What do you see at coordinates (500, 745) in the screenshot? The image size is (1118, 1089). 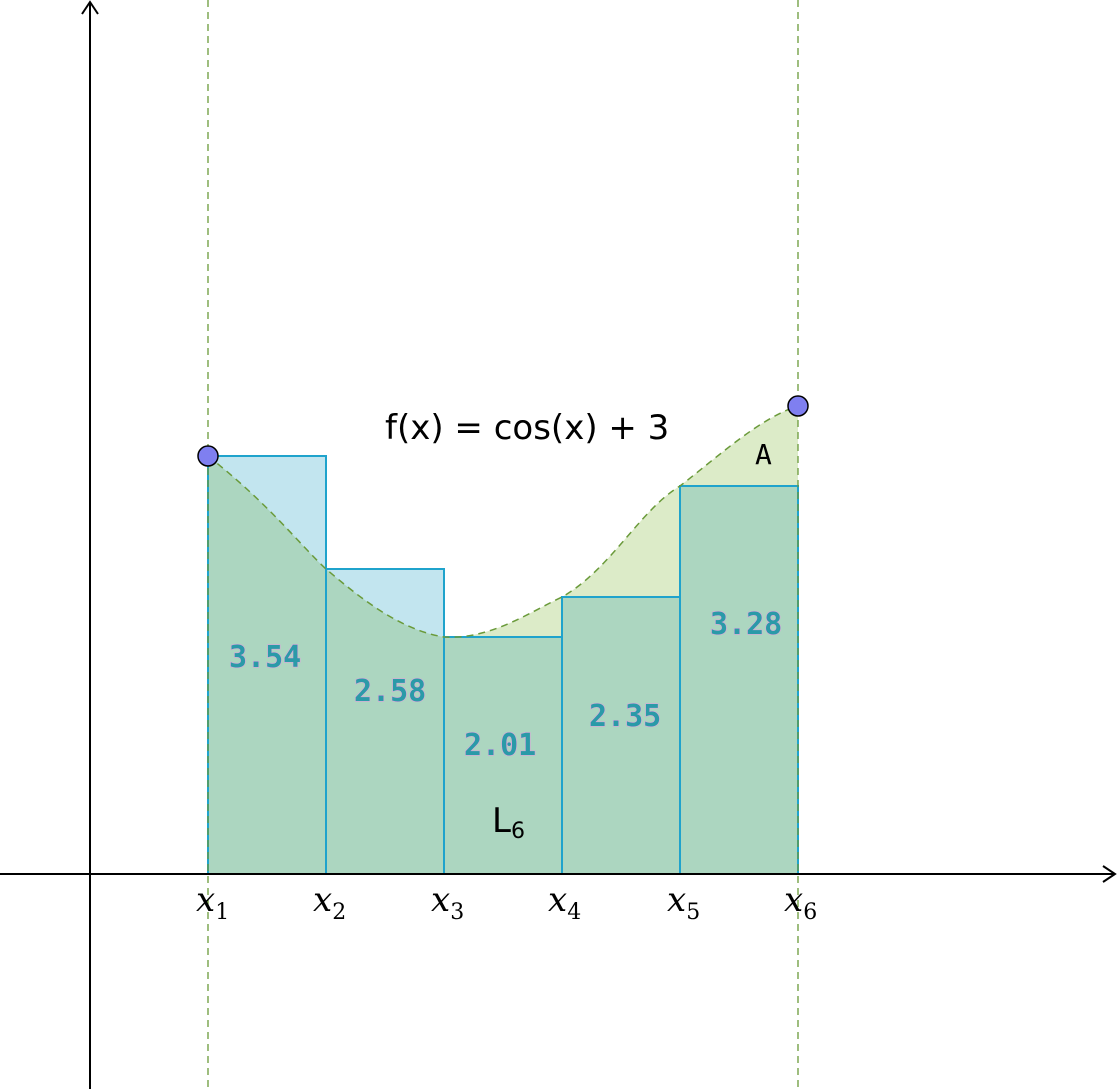 I see `rect-value-label: 2.01` at bounding box center [500, 745].